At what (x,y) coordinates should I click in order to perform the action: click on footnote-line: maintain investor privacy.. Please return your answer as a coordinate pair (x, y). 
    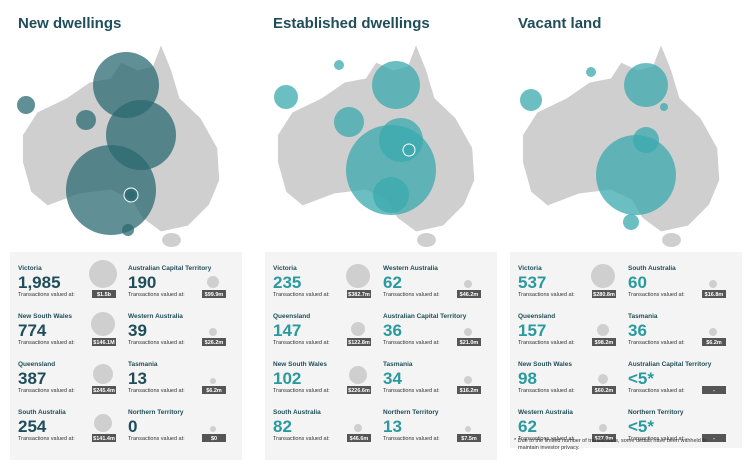
    Looking at the image, I should click on (549, 448).